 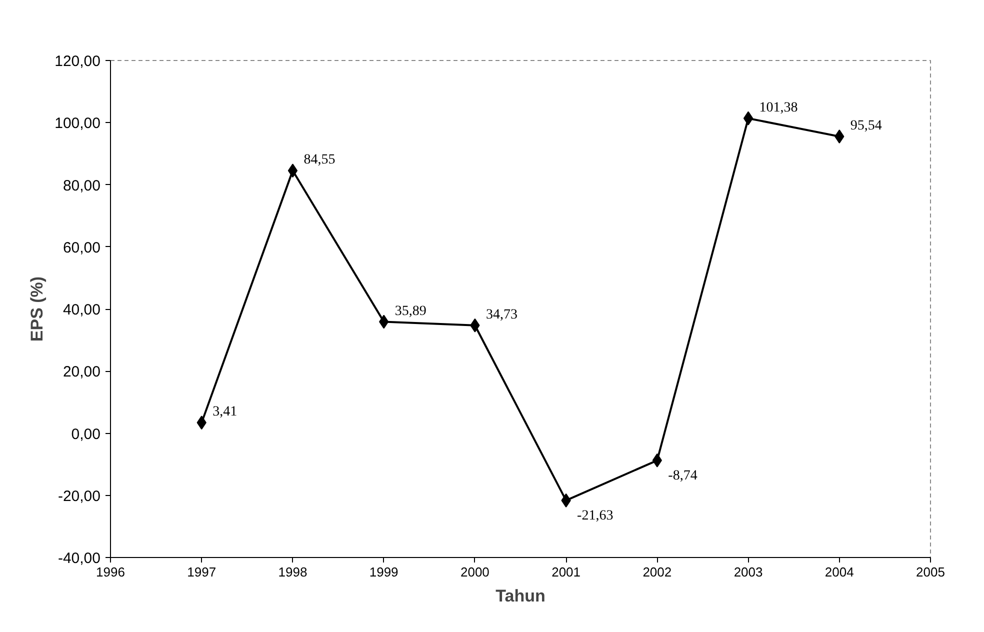 I want to click on x-axis-title: Tahun, so click(x=521, y=596).